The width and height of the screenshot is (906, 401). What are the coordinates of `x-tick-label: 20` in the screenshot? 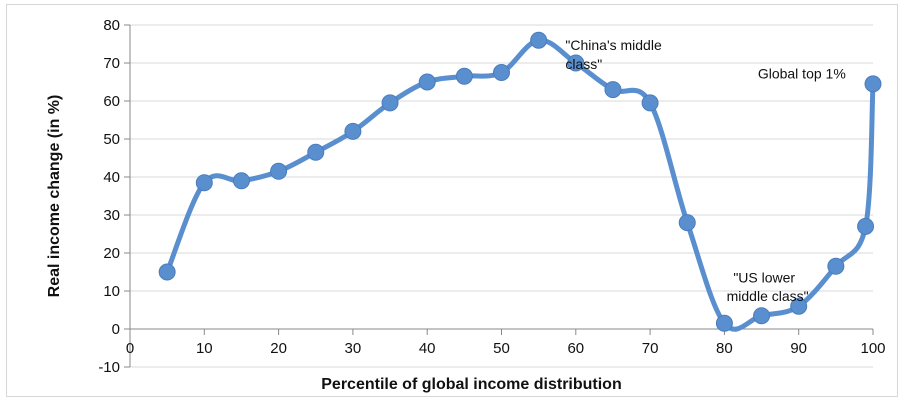 It's located at (278, 348).